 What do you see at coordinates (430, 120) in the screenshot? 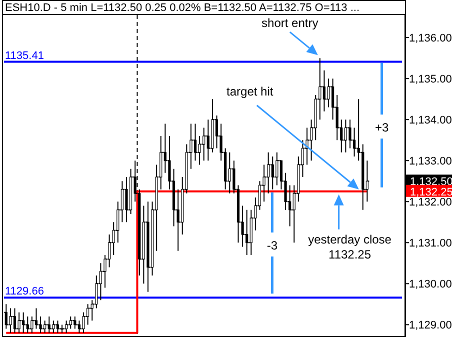
I see `y-tick-label: 1,134.00` at bounding box center [430, 120].